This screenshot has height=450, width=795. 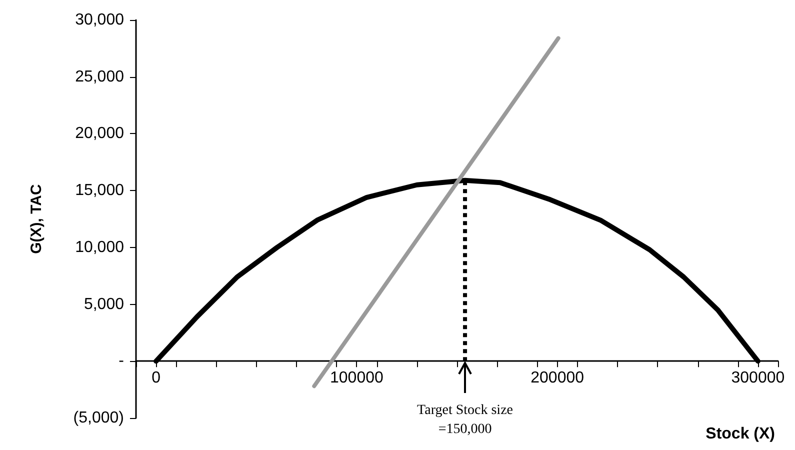 I want to click on y-tick-label: -, so click(x=121, y=361).